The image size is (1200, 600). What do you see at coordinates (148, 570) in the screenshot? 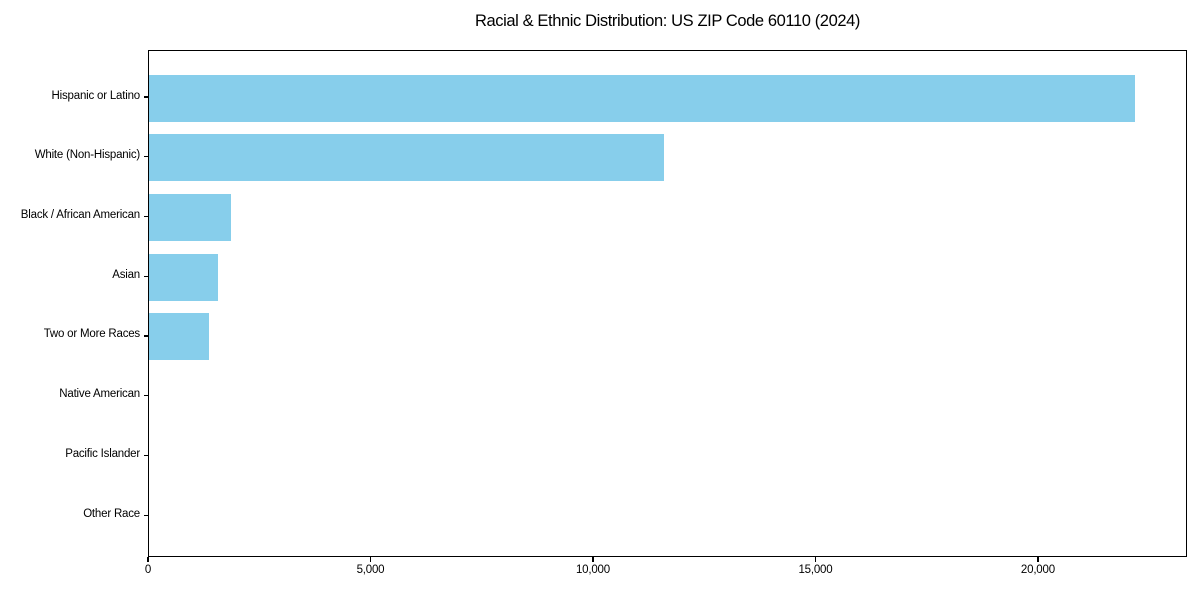
I see `x-tick-label: 0` at bounding box center [148, 570].